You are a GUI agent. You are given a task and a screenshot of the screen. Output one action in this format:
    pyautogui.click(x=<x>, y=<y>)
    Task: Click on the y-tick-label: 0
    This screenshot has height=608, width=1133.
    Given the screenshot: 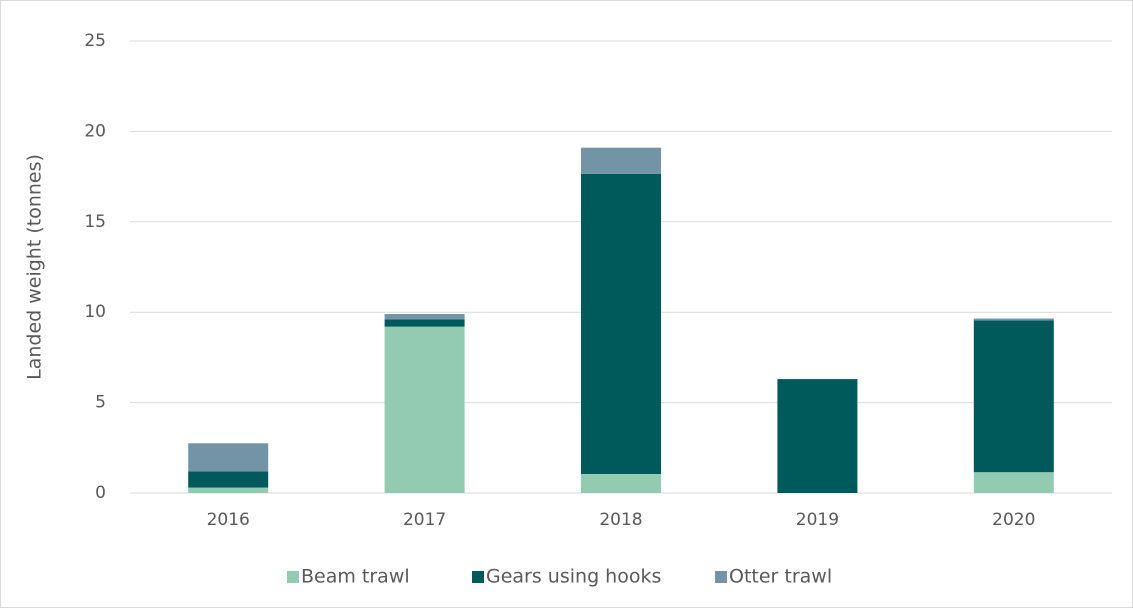 What is the action you would take?
    pyautogui.click(x=100, y=493)
    